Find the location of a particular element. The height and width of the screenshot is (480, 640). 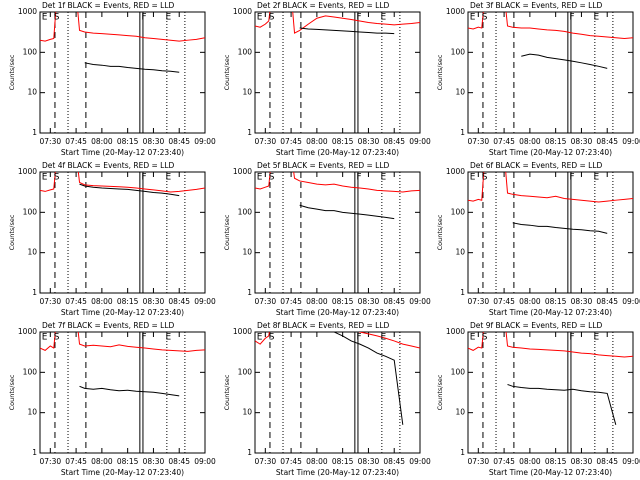

chart-title: Det 4f BLACK = Events, RED = LLD is located at coordinates (108, 165).